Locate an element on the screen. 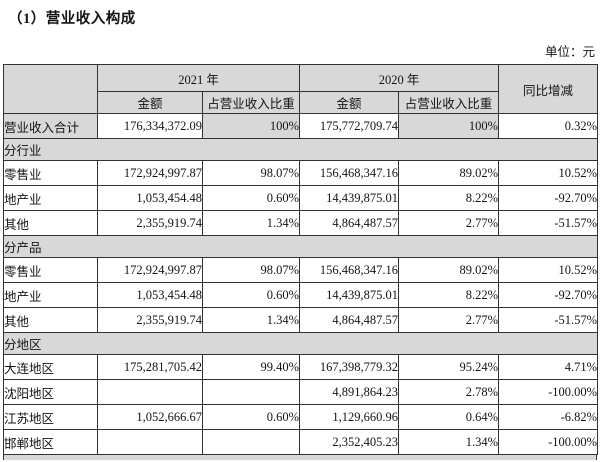 The height and width of the screenshot is (462, 600). row-label: 沈阳地区 is located at coordinates (50, 392).